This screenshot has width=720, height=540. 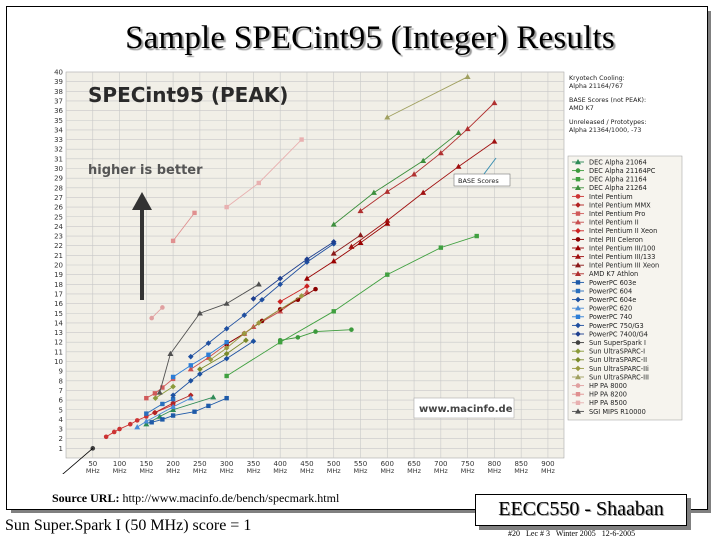 I want to click on y-tick-label: 21, so click(x=58, y=256).